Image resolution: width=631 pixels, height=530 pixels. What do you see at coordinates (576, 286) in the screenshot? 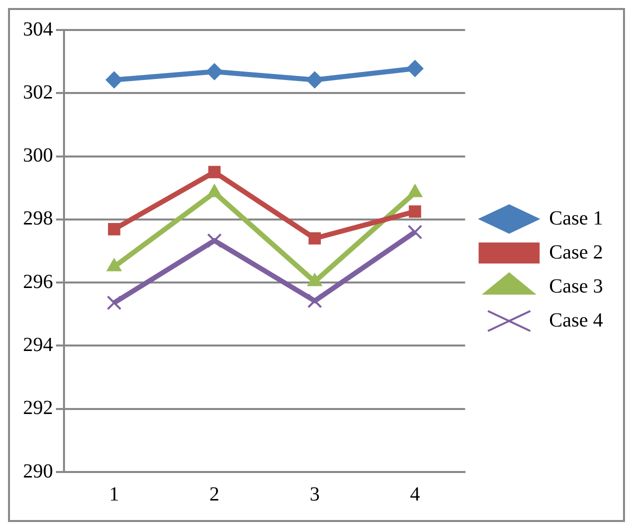
I see `legend-label: Case 3` at bounding box center [576, 286].